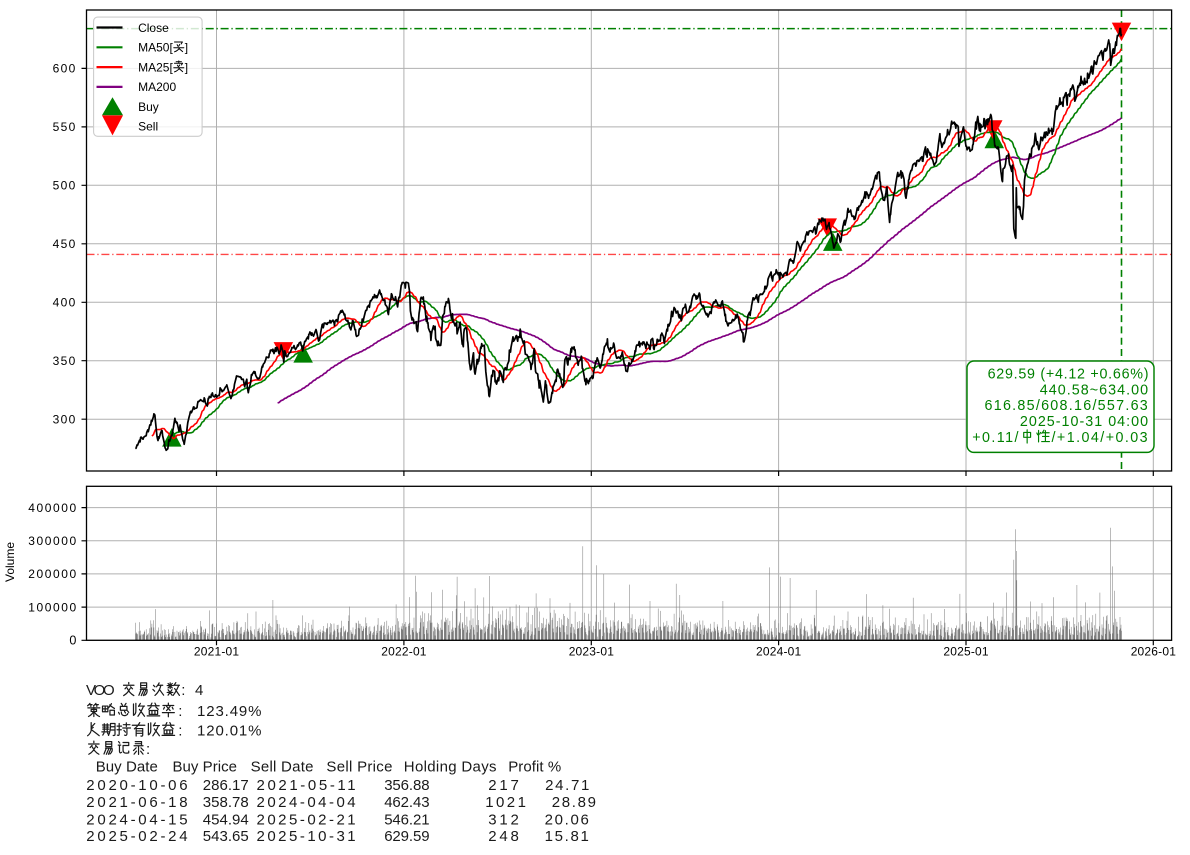 The width and height of the screenshot is (1190, 855). Describe the element at coordinates (406, 819) in the screenshot. I see `svg-text: 546.21` at that location.